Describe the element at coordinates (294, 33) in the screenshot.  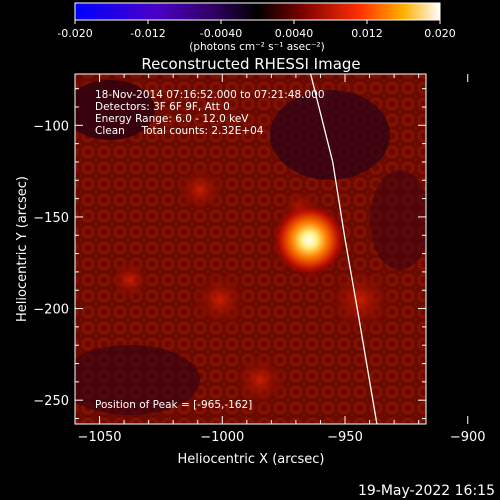
I see `colorbar-tick-label: 0.0040` at that location.